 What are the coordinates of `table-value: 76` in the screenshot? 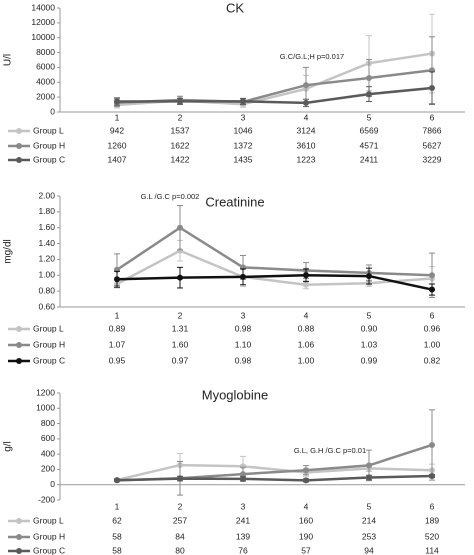 It's located at (243, 550).